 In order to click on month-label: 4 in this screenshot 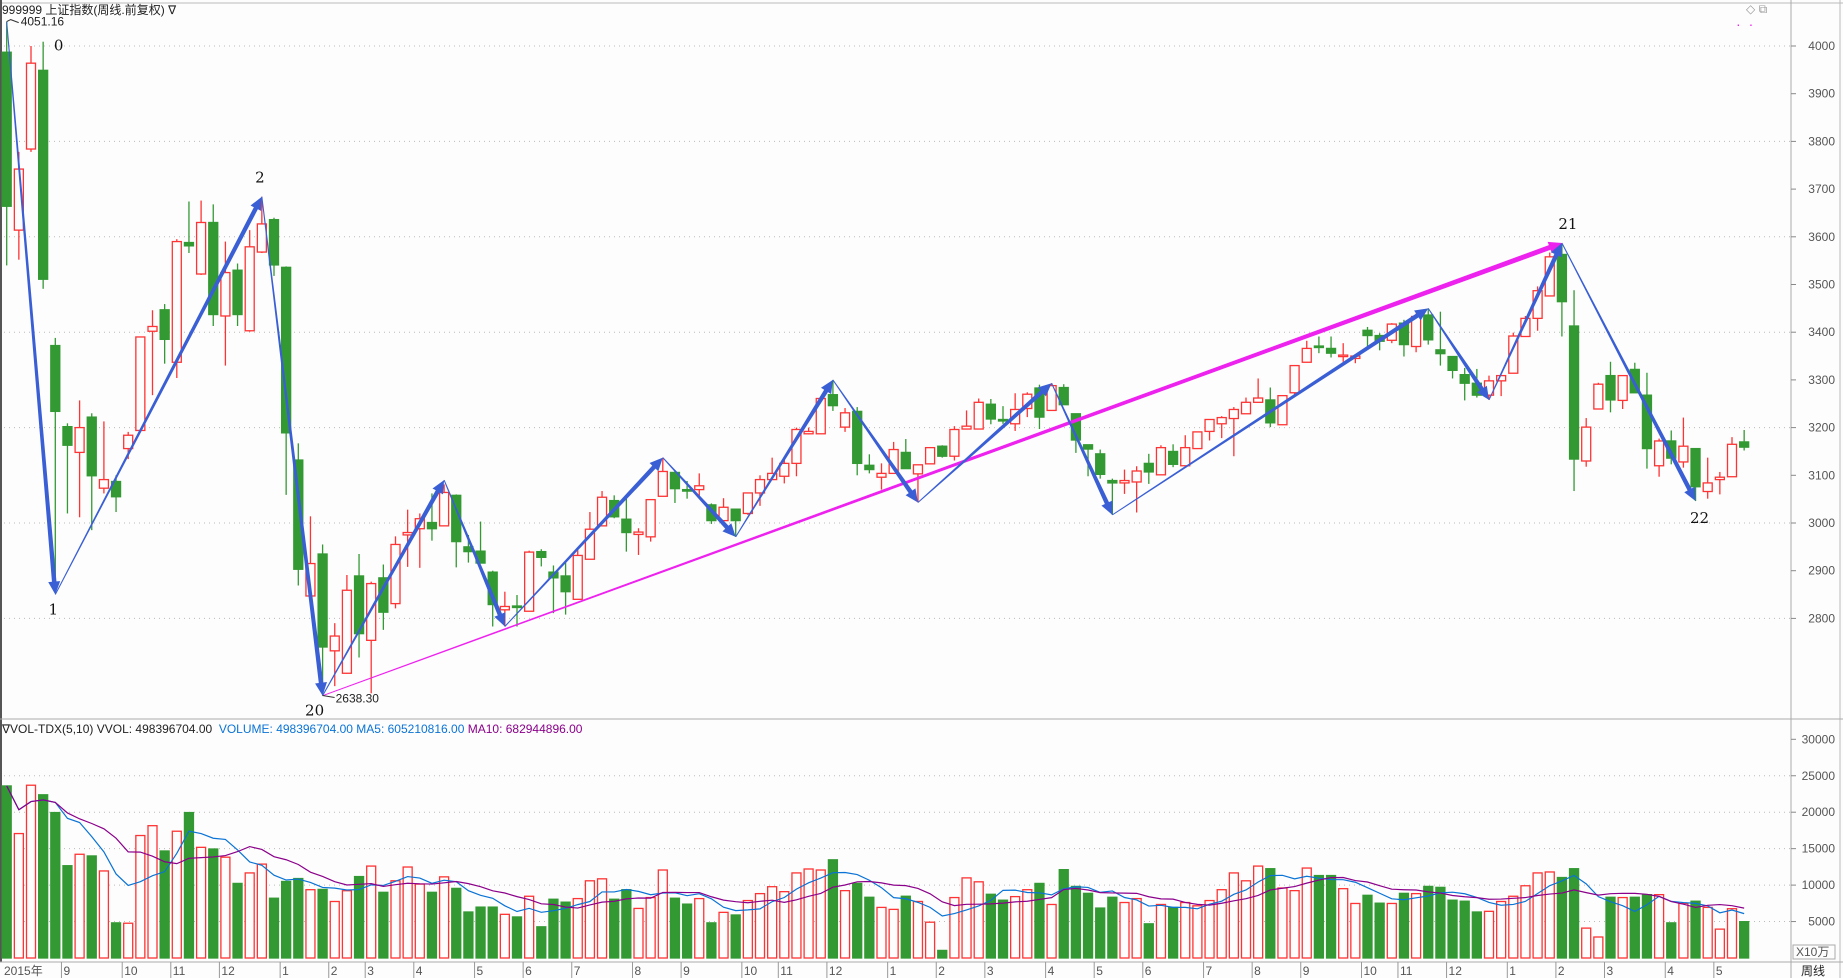, I will do `click(419, 971)`.